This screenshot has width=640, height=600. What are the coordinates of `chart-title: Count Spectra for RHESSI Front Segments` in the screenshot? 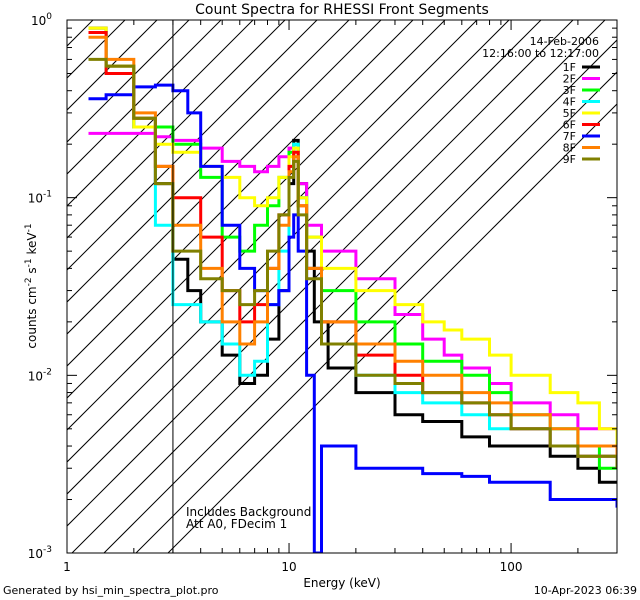 It's located at (342, 10).